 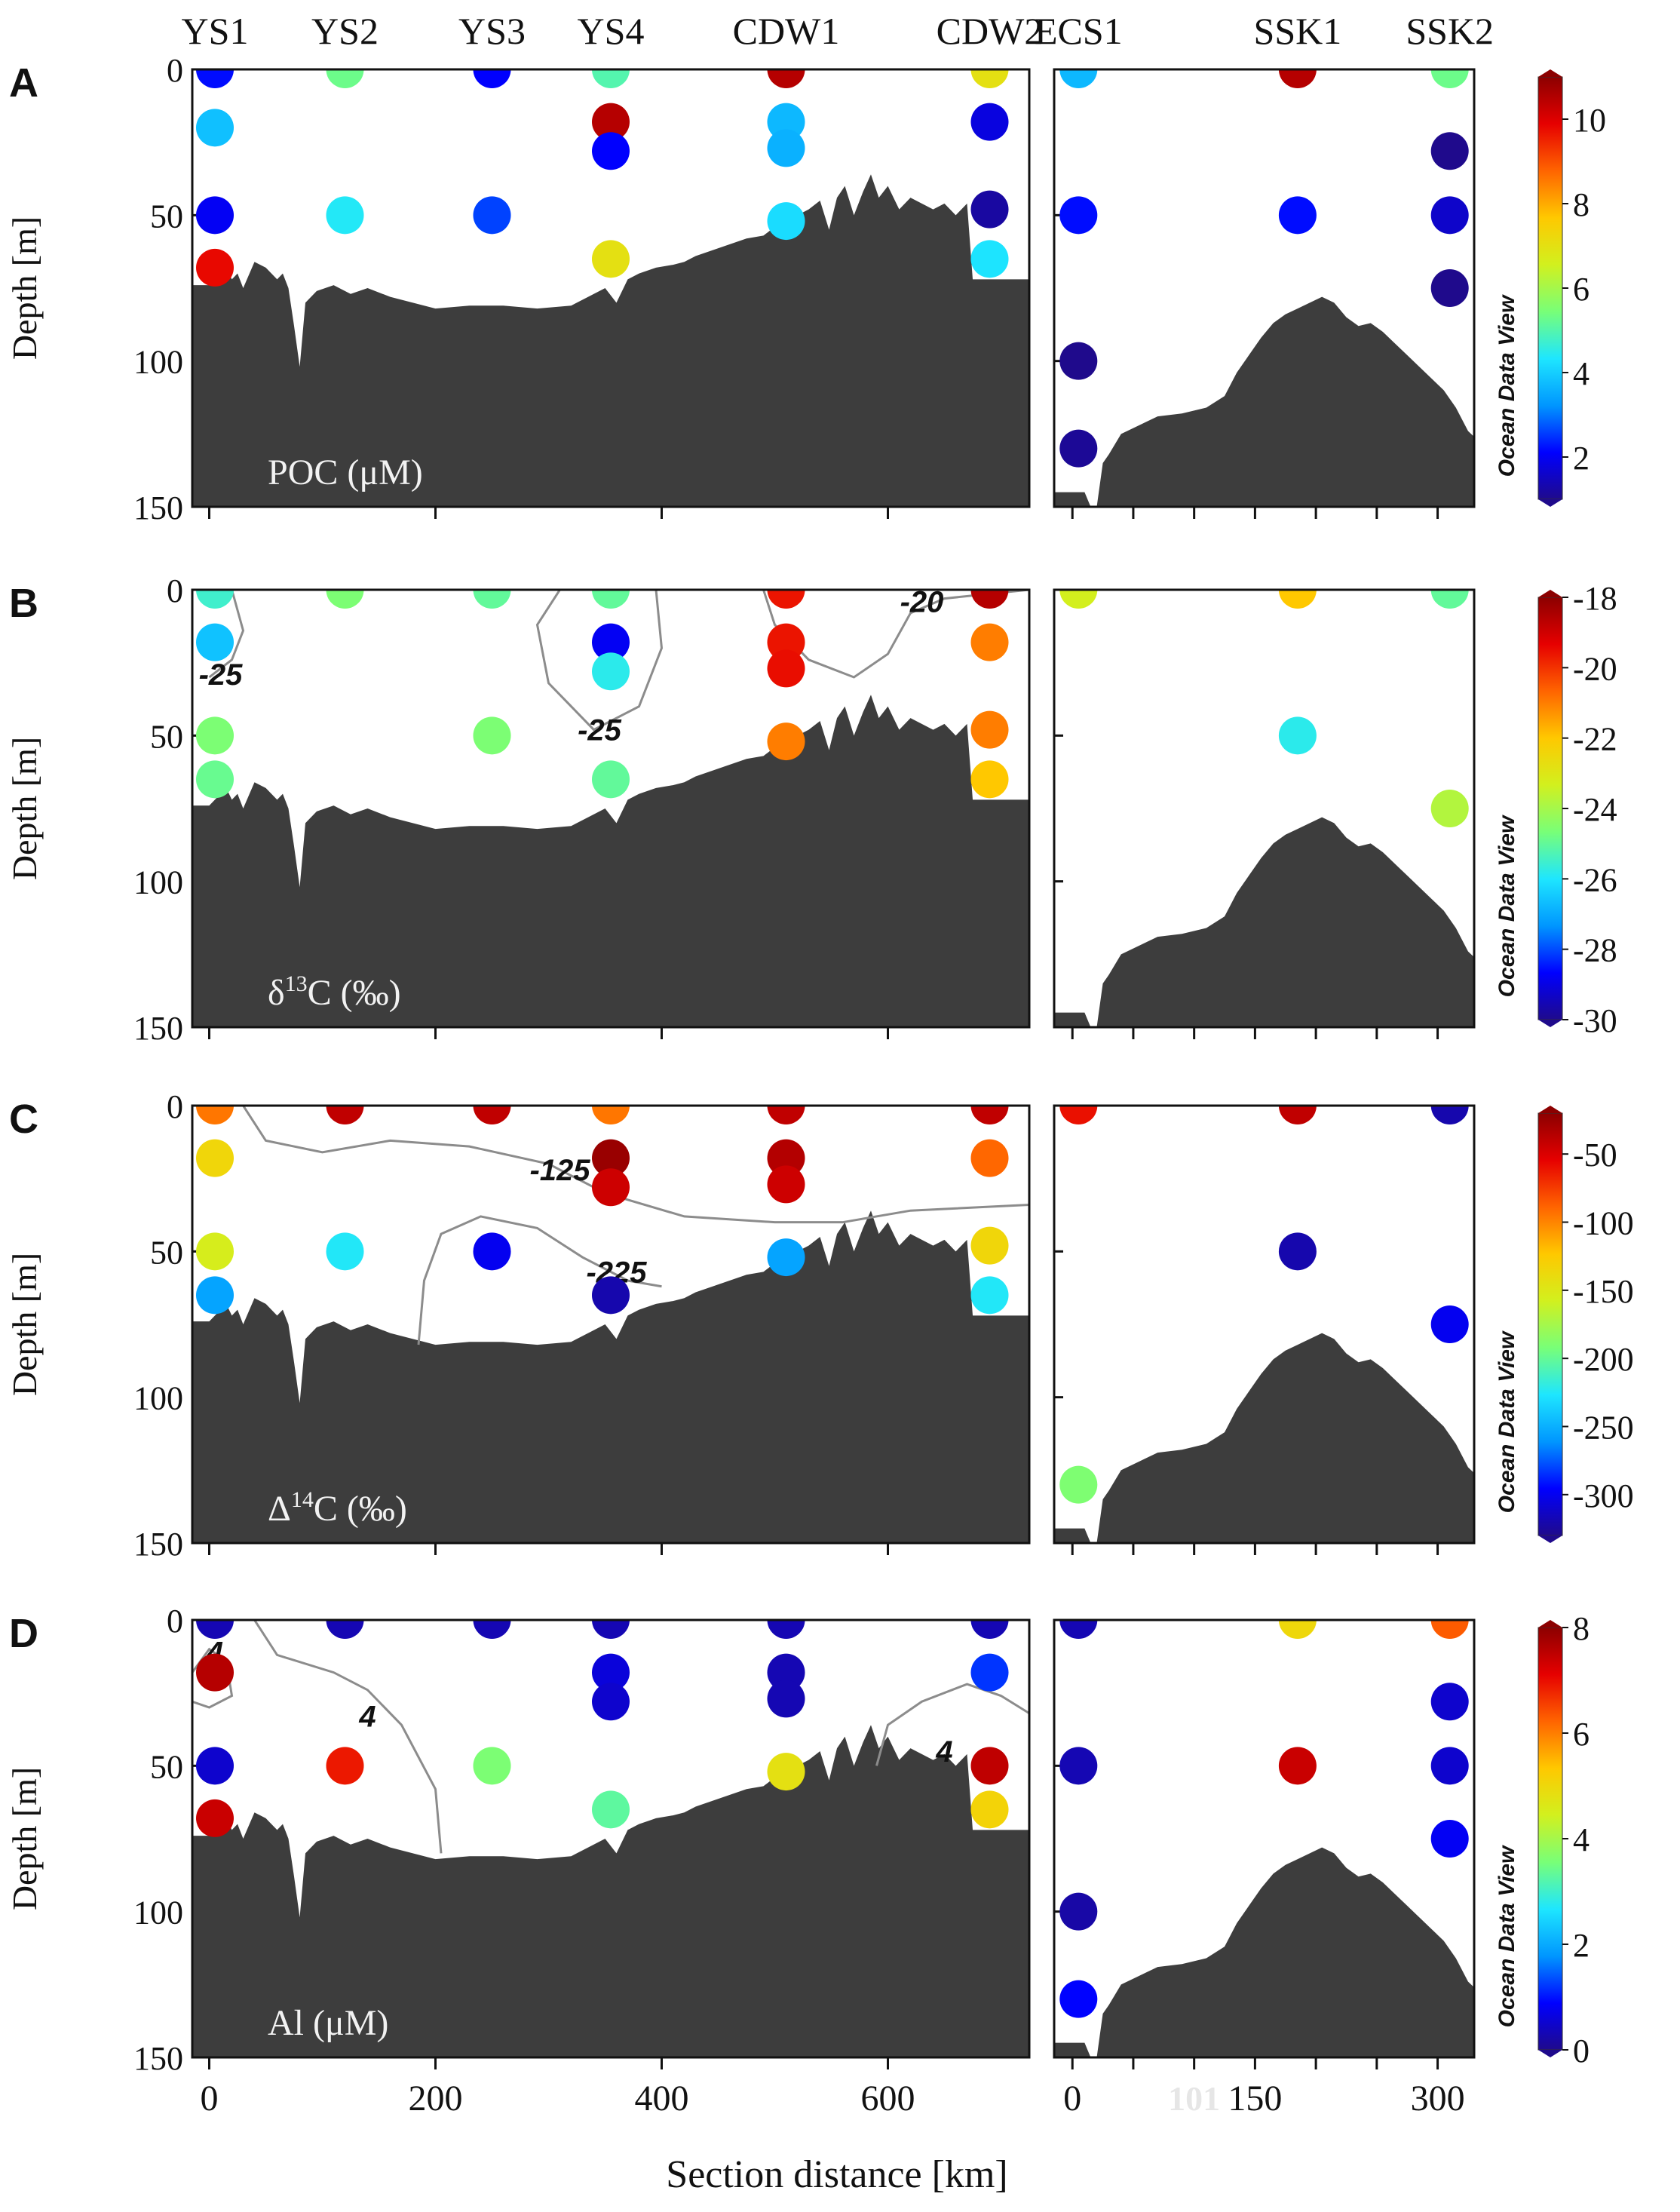 What do you see at coordinates (1595, 739) in the screenshot?
I see `colorbar-tick-label: -22` at bounding box center [1595, 739].